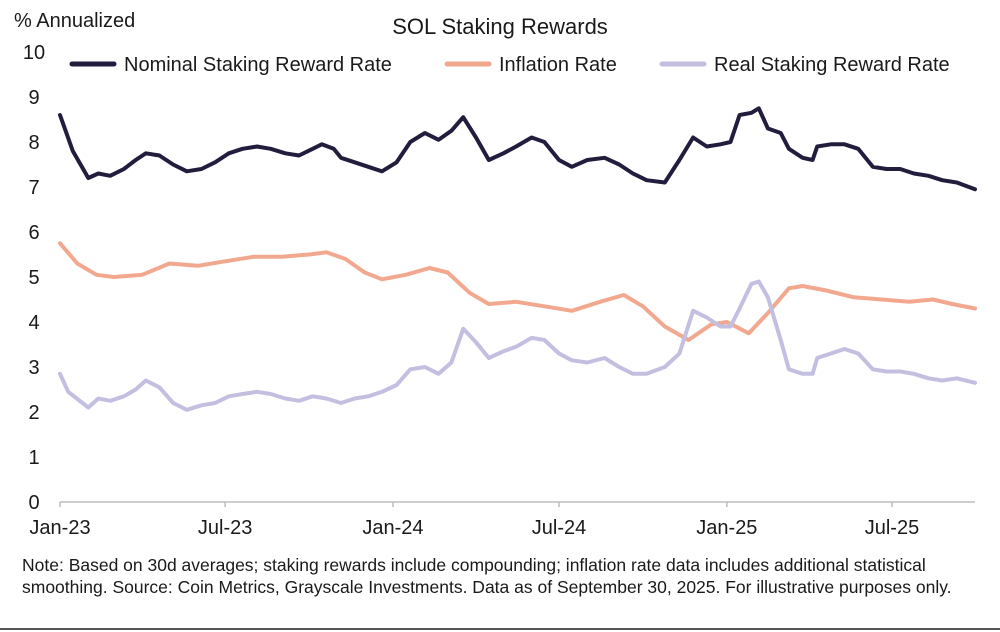  I want to click on y-tick-label: 1, so click(33, 458).